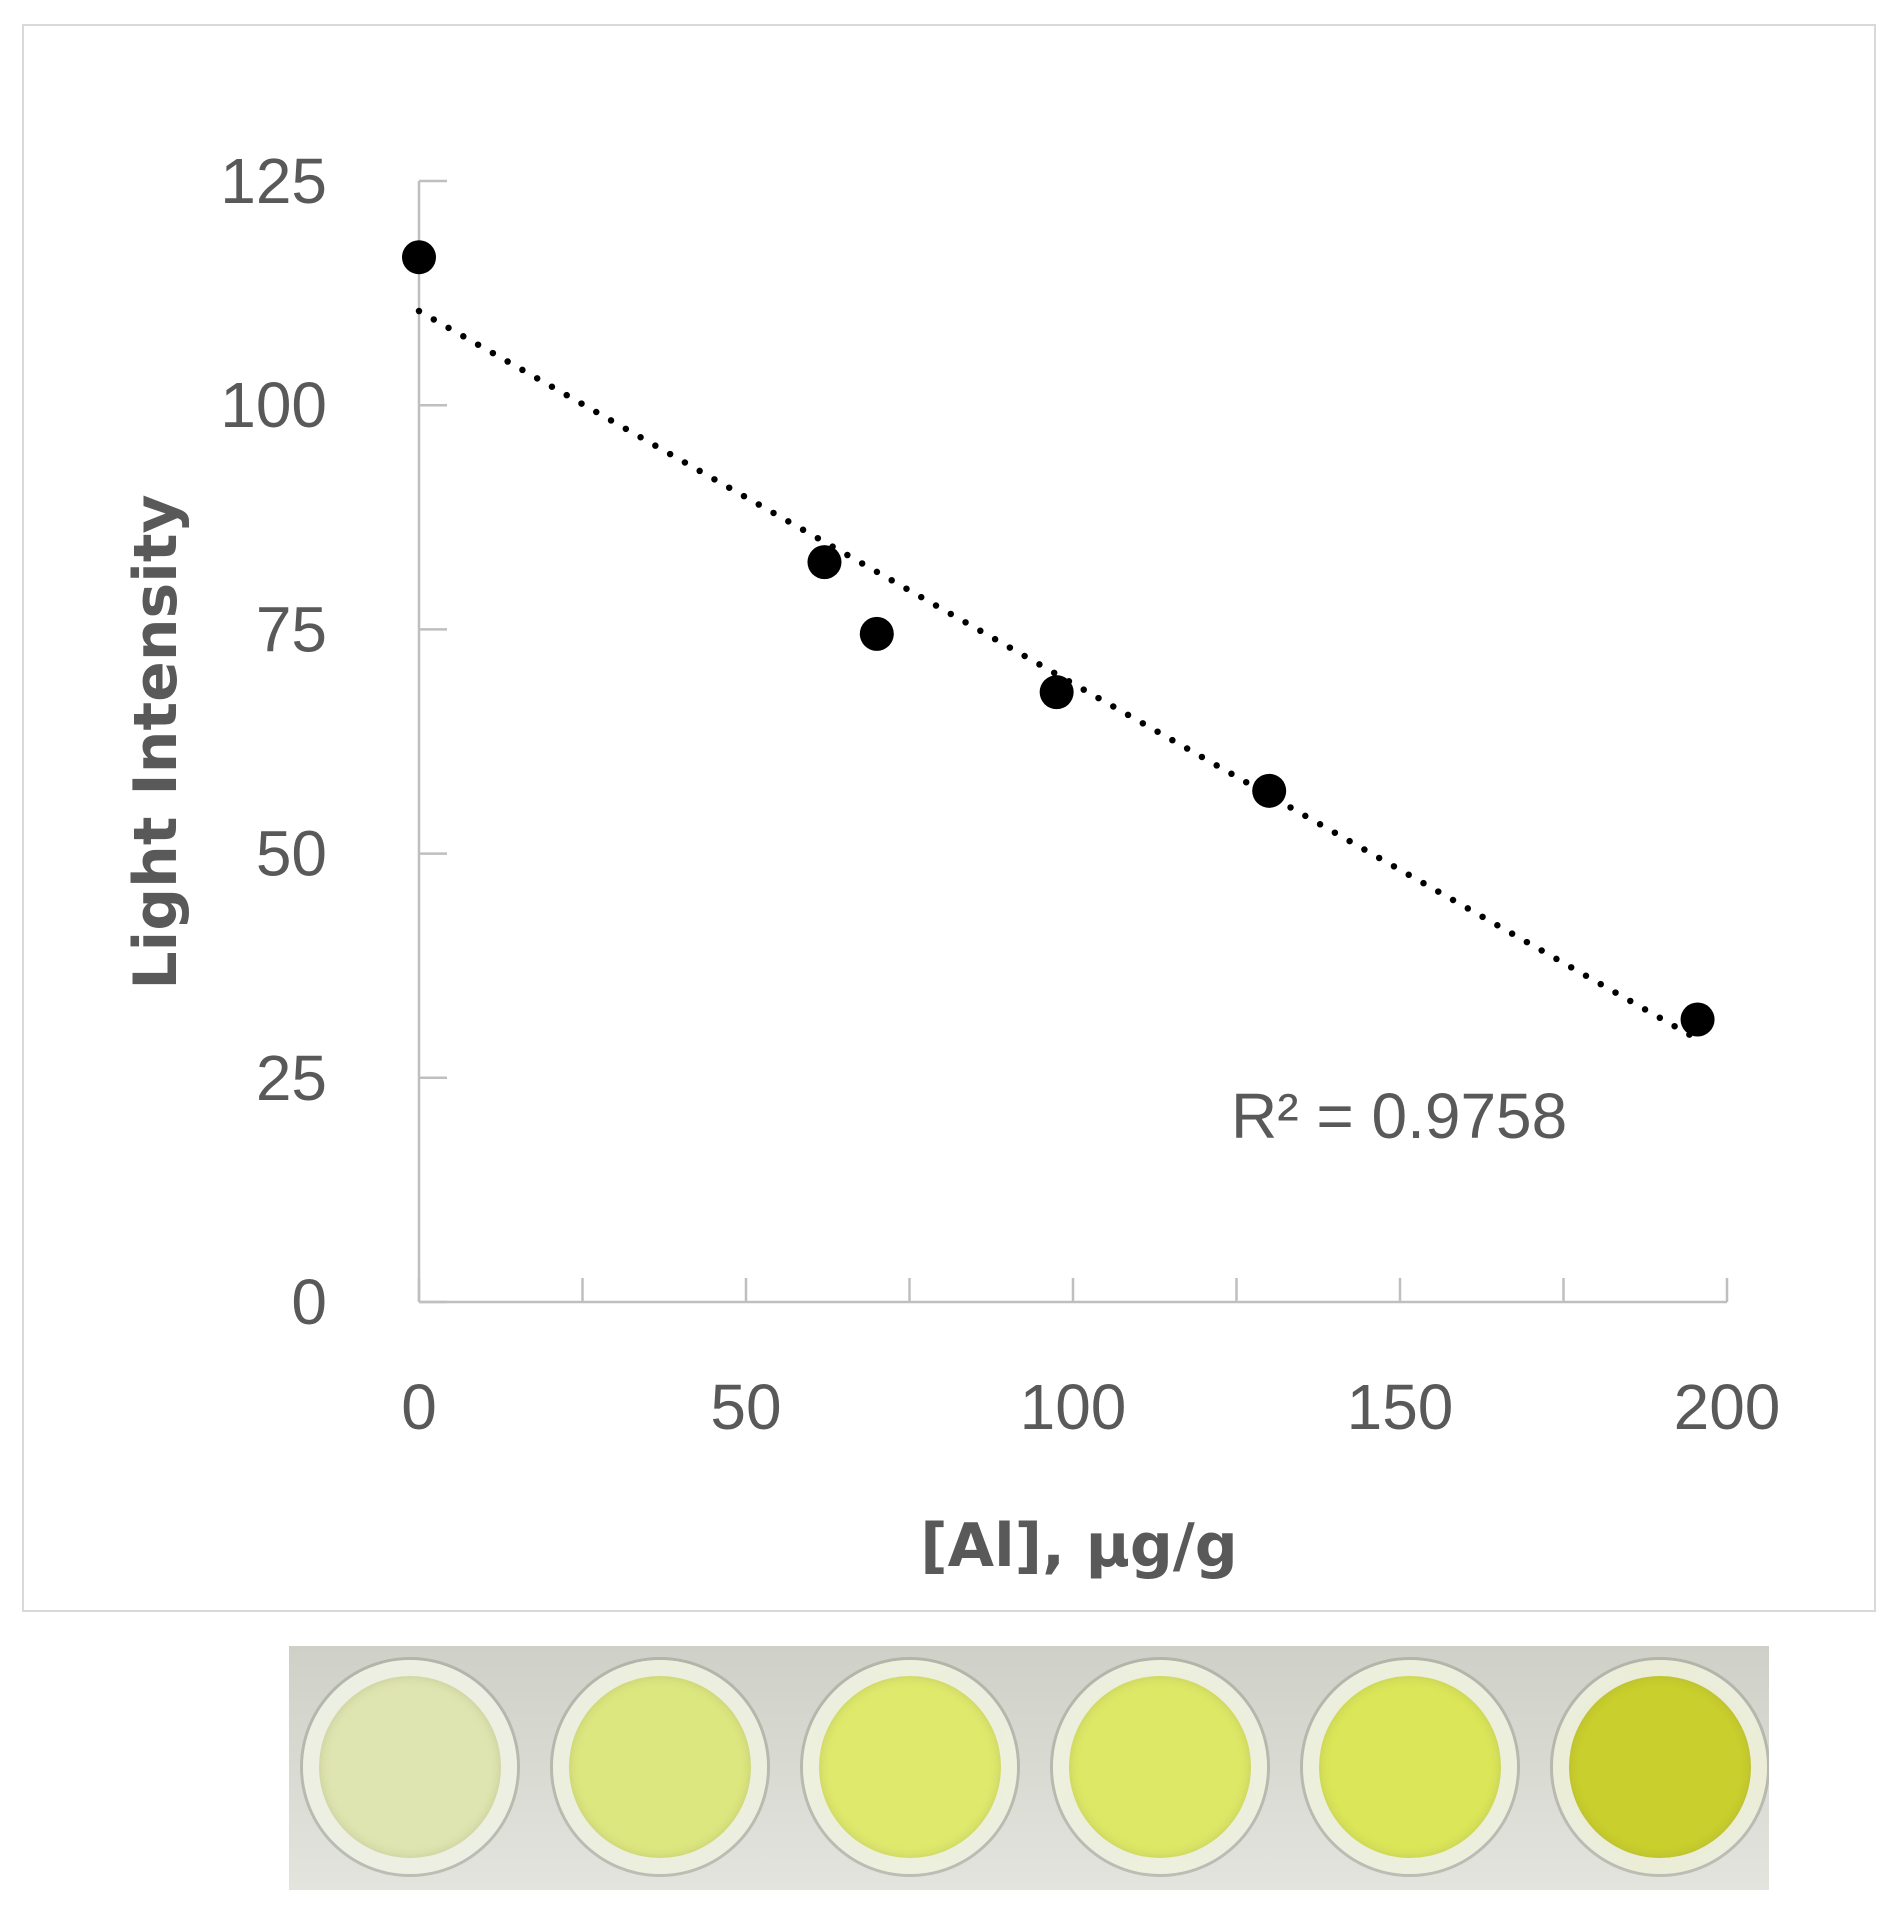 The width and height of the screenshot is (1895, 1908). I want to click on x-tick-label: 100, so click(1073, 1407).